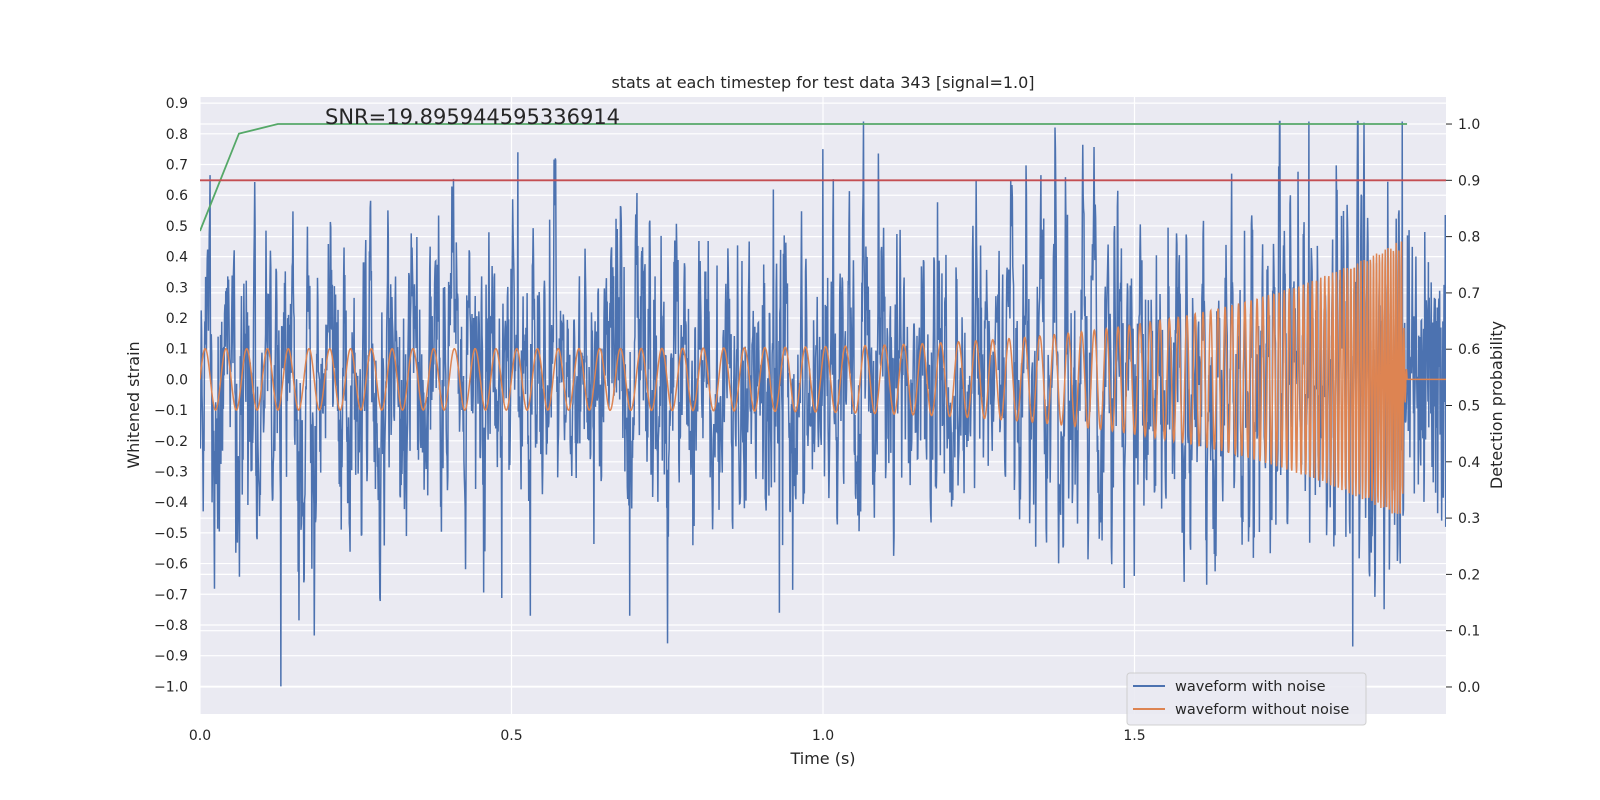  Describe the element at coordinates (200, 736) in the screenshot. I see `x-tick-label: 0.0` at that location.